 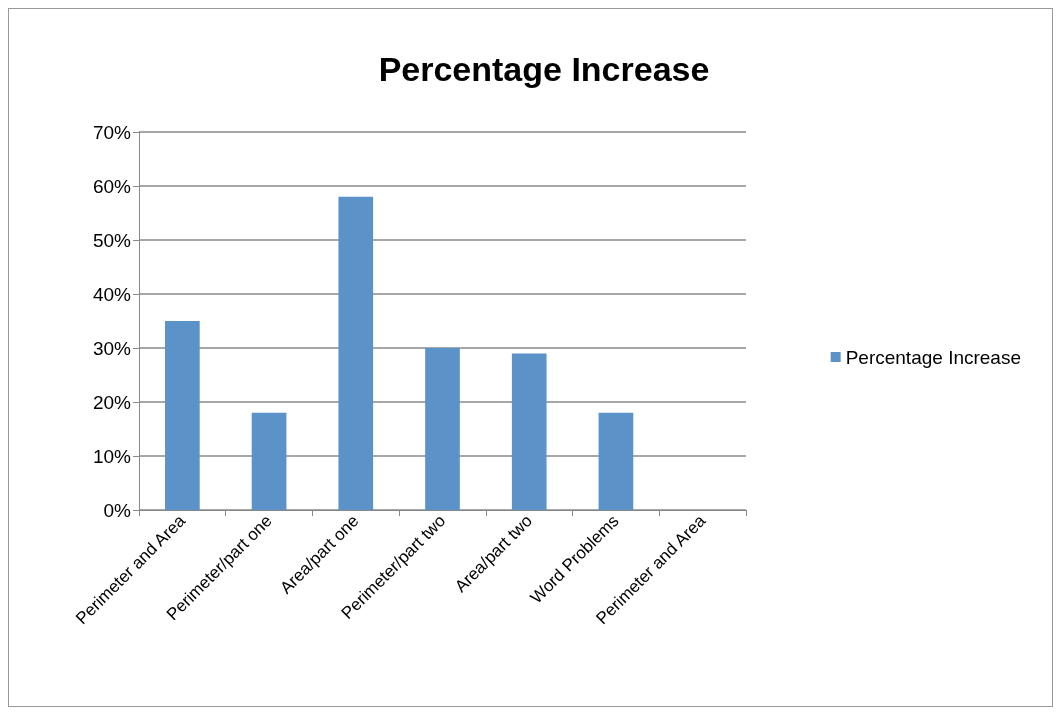 I want to click on y-tick-label: 0%, so click(x=117, y=510).